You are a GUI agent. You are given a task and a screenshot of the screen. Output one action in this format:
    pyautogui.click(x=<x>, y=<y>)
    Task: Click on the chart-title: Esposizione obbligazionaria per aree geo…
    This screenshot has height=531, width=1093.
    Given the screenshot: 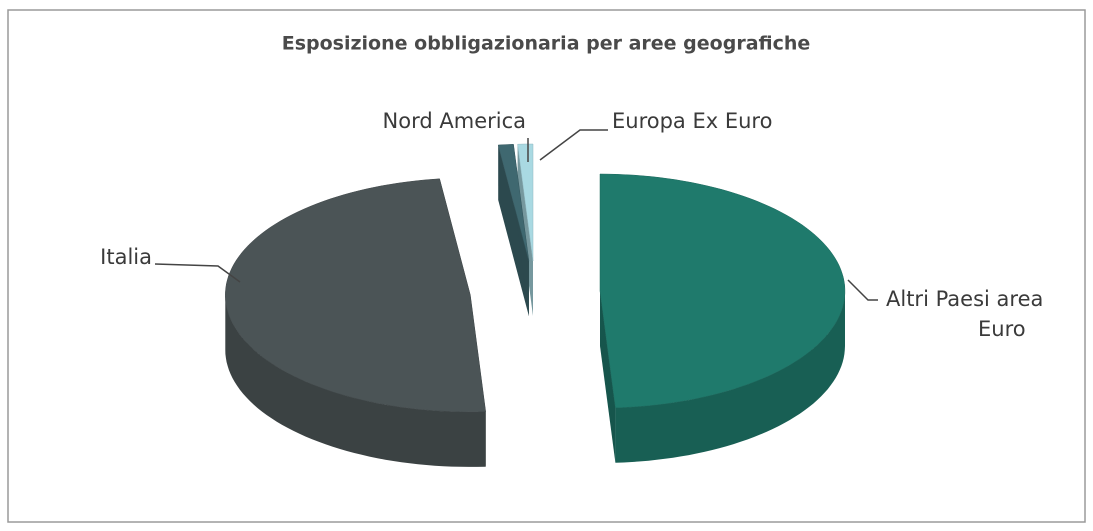 What is the action you would take?
    pyautogui.click(x=546, y=44)
    